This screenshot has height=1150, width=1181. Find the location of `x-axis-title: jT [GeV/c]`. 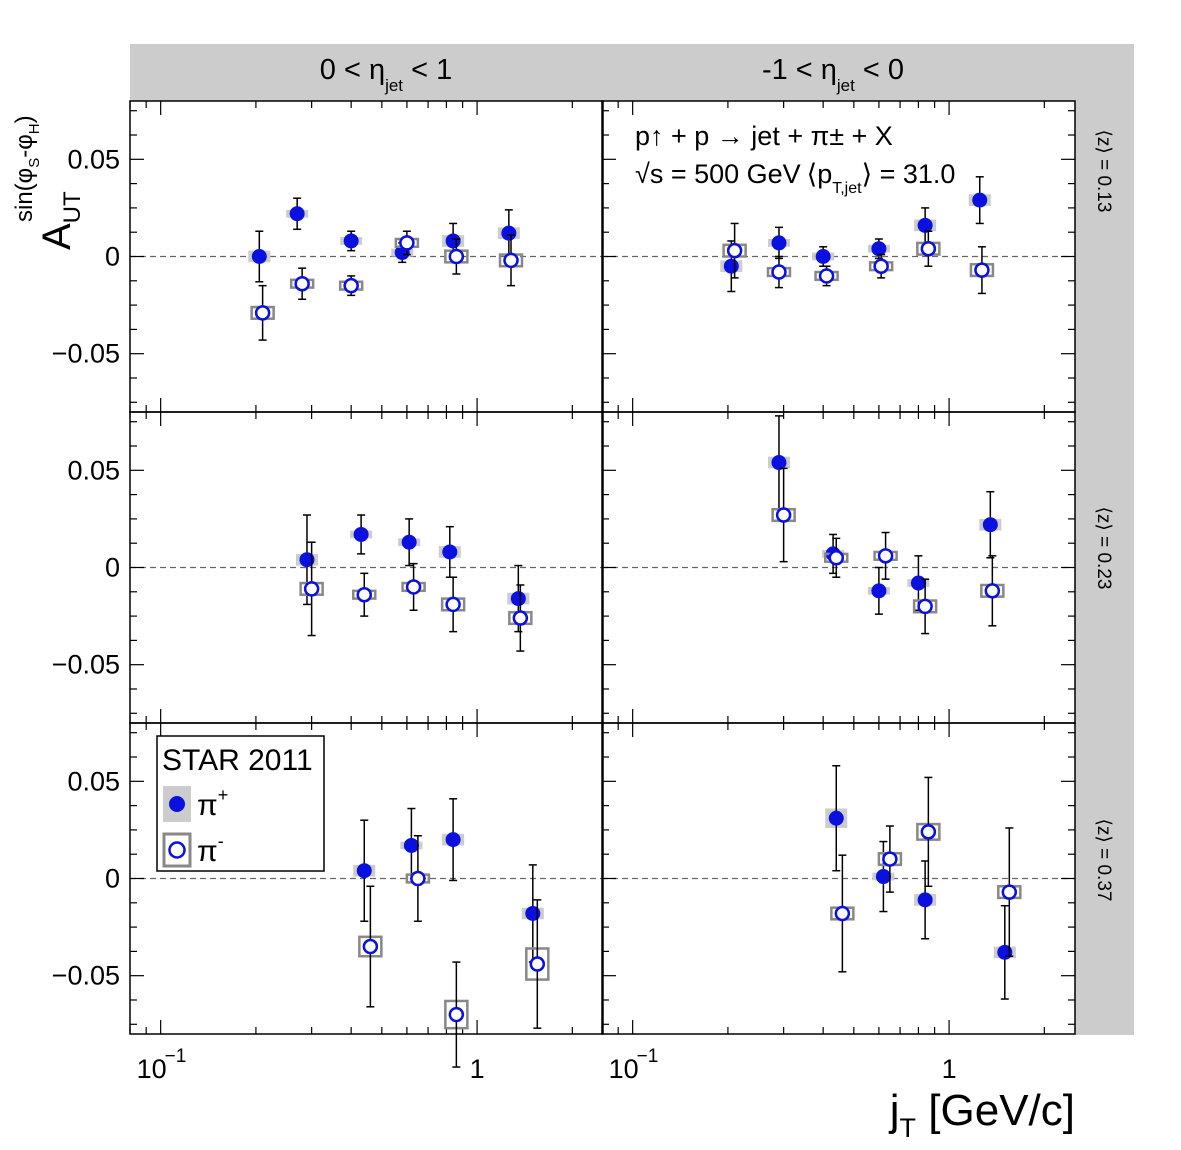

x-axis-title: jT [GeV/c] is located at coordinates (981, 1114).